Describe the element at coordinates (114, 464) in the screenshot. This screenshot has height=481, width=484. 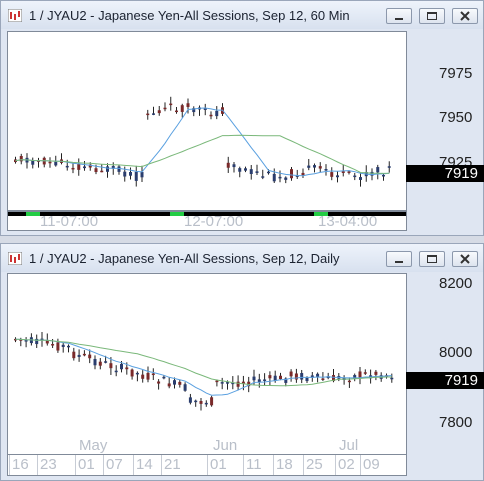
I see `date-axis-label: 07` at that location.